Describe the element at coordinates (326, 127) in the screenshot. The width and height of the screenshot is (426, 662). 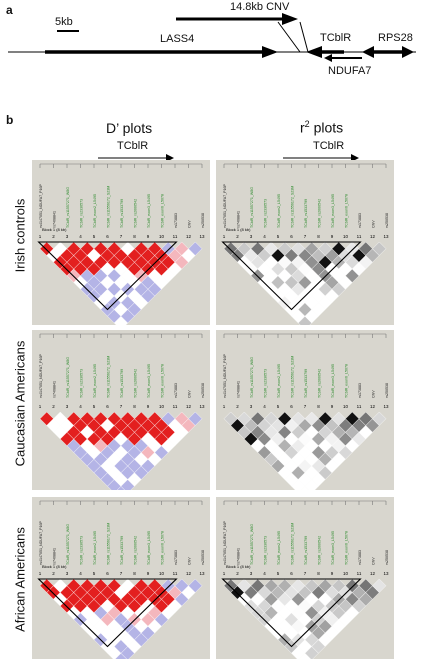
I see `r2-title-rest: plots` at that location.